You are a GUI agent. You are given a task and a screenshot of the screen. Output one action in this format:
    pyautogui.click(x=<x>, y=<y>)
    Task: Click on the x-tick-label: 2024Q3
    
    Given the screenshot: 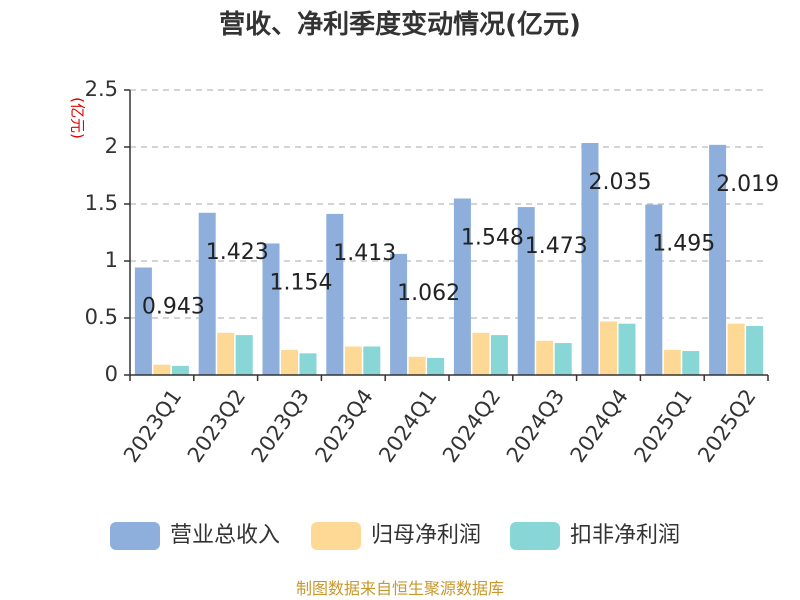 What is the action you would take?
    pyautogui.click(x=535, y=426)
    